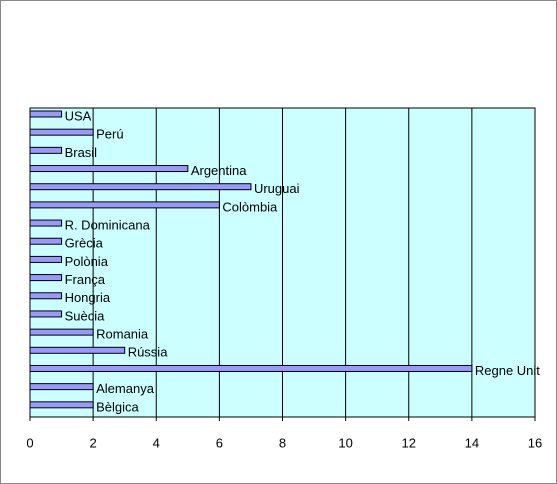 The width and height of the screenshot is (557, 484). Describe the element at coordinates (282, 442) in the screenshot. I see `x-tick-label: 8` at that location.